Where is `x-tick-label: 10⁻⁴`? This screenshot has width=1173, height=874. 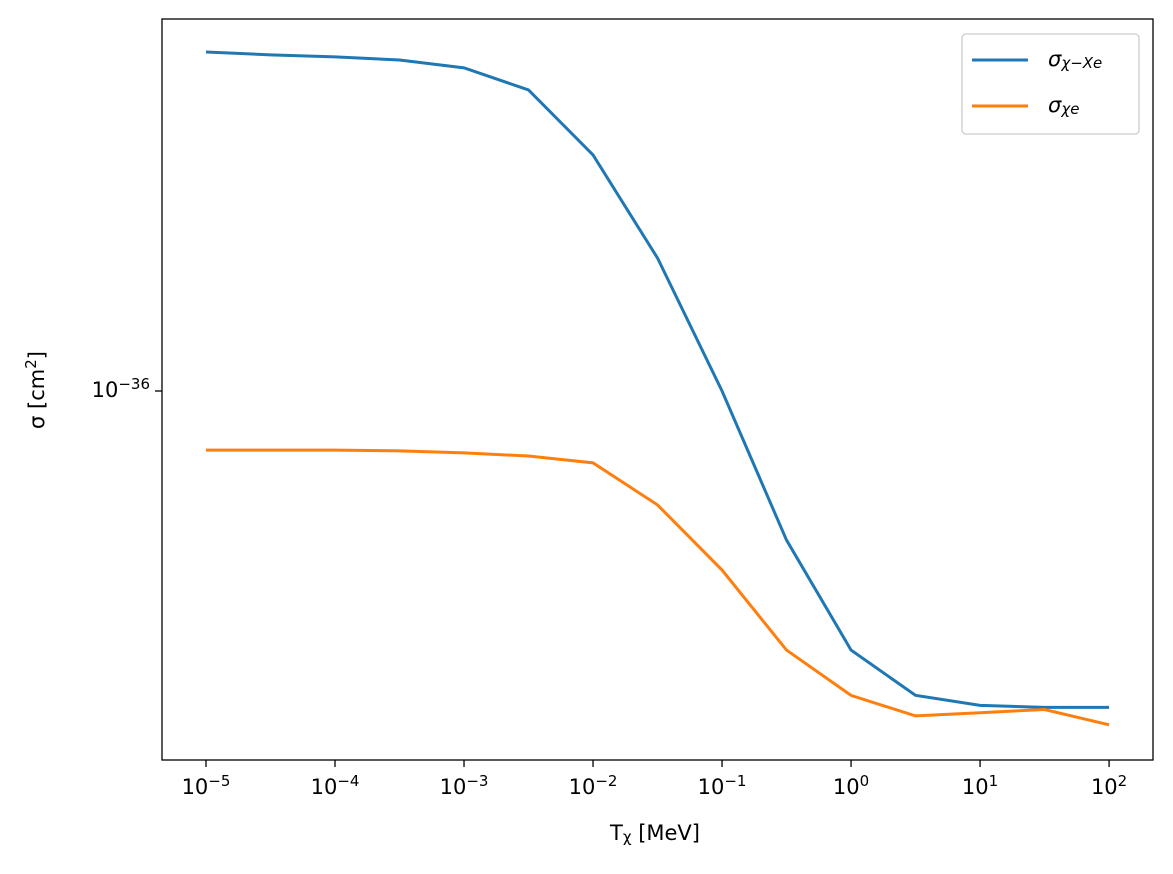 x-tick-label: 10⁻⁴ is located at coordinates (335, 785).